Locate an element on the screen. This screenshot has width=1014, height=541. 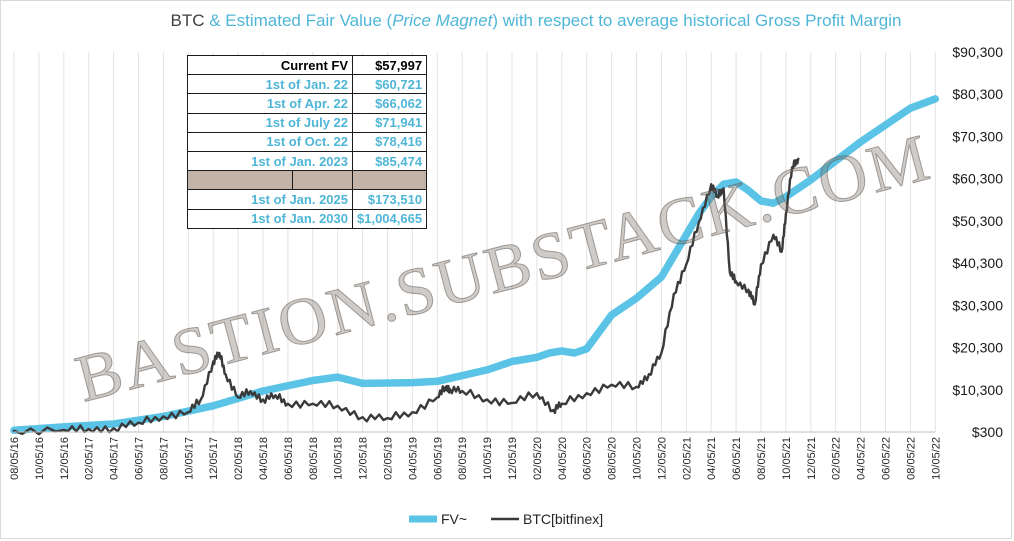
table-separator-row is located at coordinates (307, 180).